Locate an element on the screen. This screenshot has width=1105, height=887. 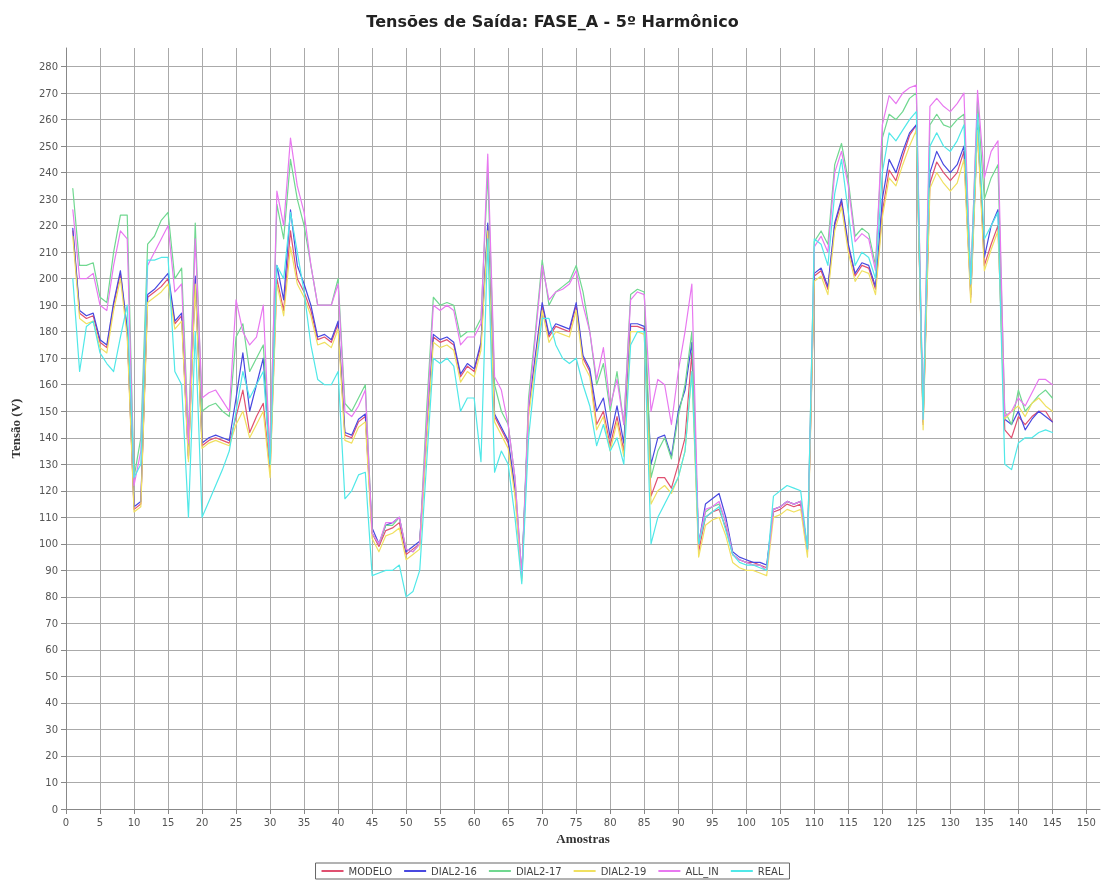
x-tick-label: 20 is located at coordinates (202, 822).